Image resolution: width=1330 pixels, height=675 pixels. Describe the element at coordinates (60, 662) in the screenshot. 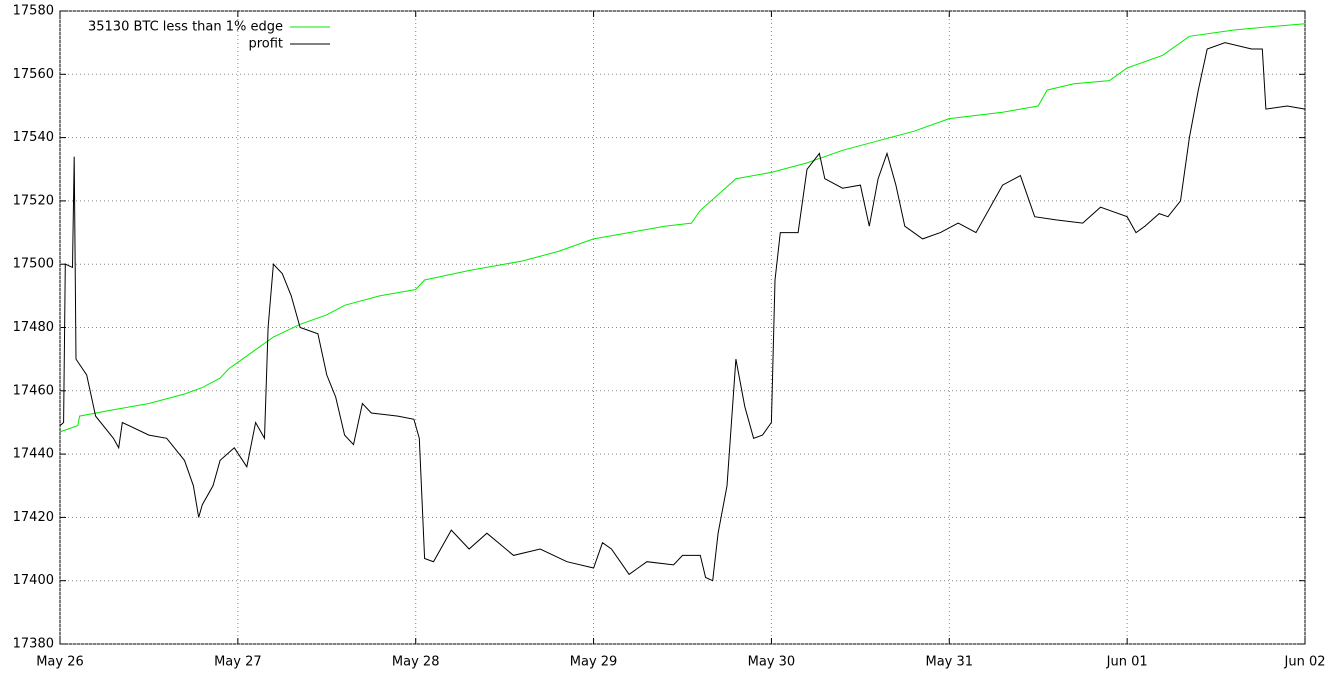

I see `x-tick-label: May 26` at that location.